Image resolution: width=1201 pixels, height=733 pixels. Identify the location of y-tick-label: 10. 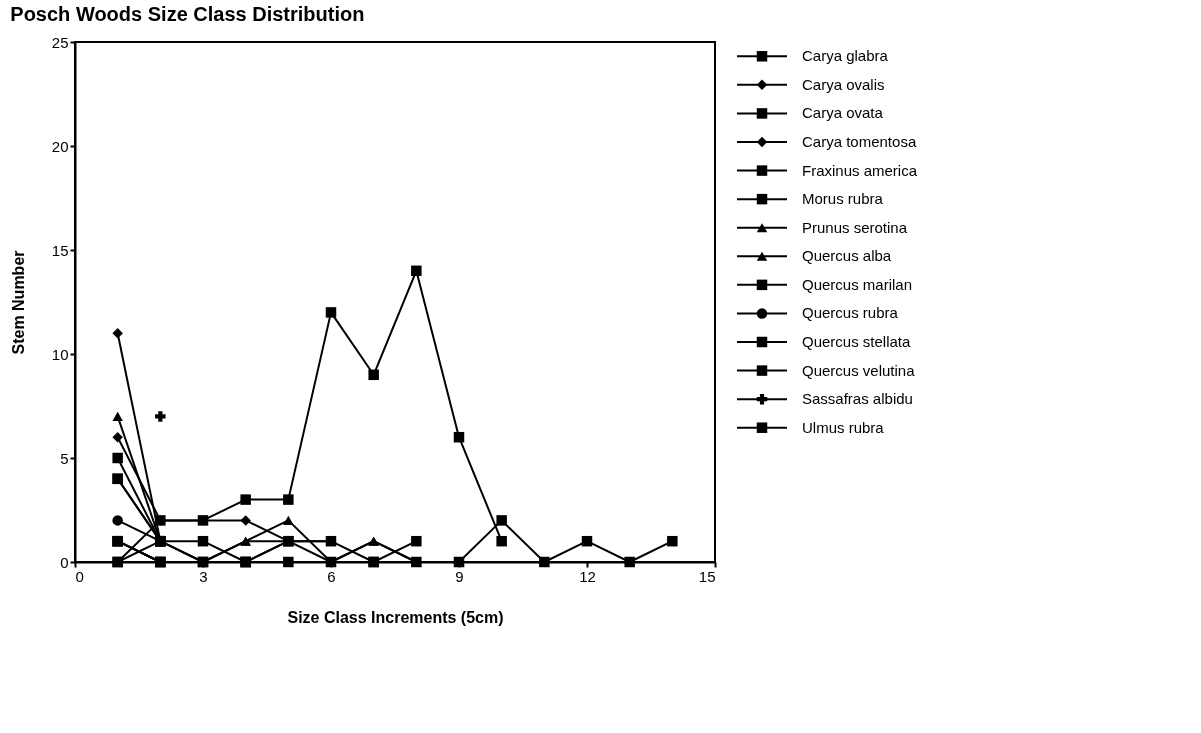
(60, 354).